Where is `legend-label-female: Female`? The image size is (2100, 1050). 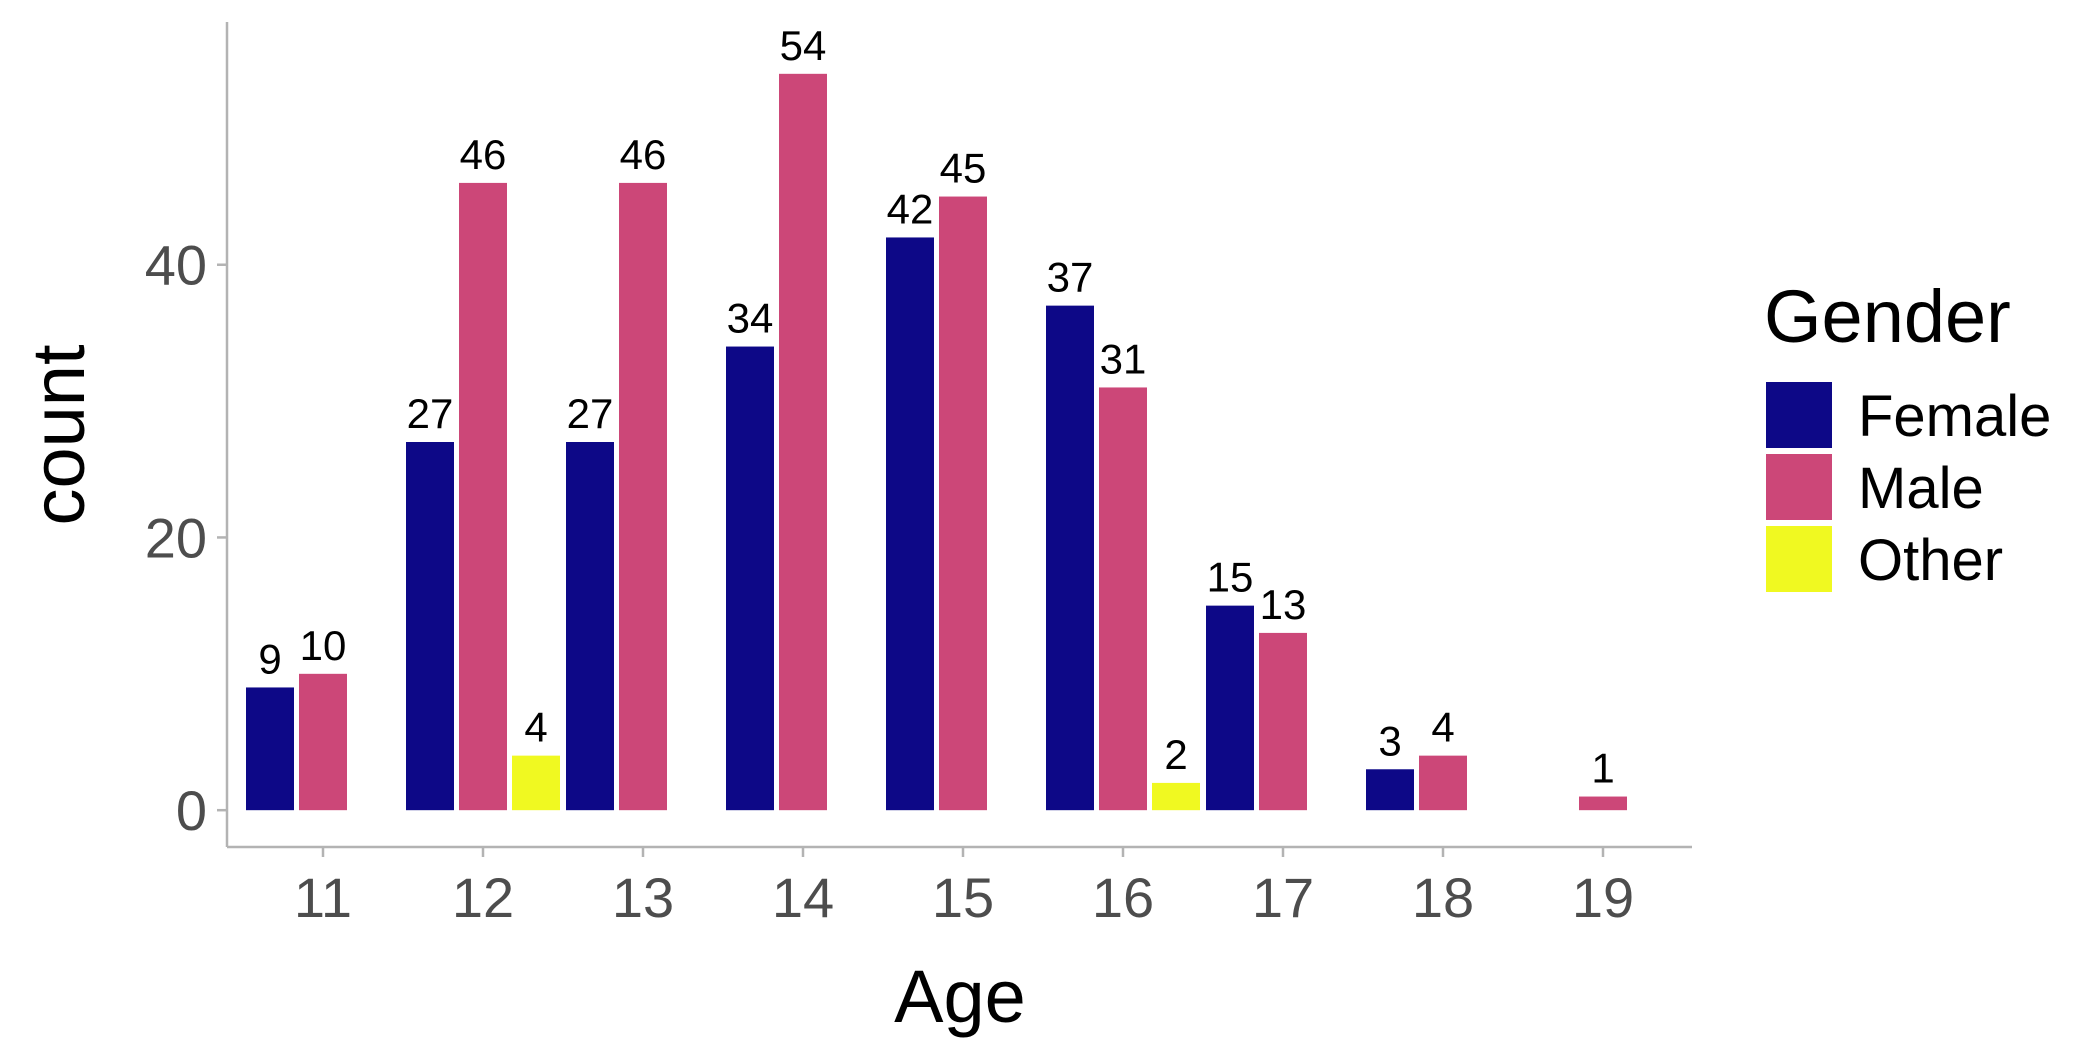 legend-label-female: Female is located at coordinates (1954, 416).